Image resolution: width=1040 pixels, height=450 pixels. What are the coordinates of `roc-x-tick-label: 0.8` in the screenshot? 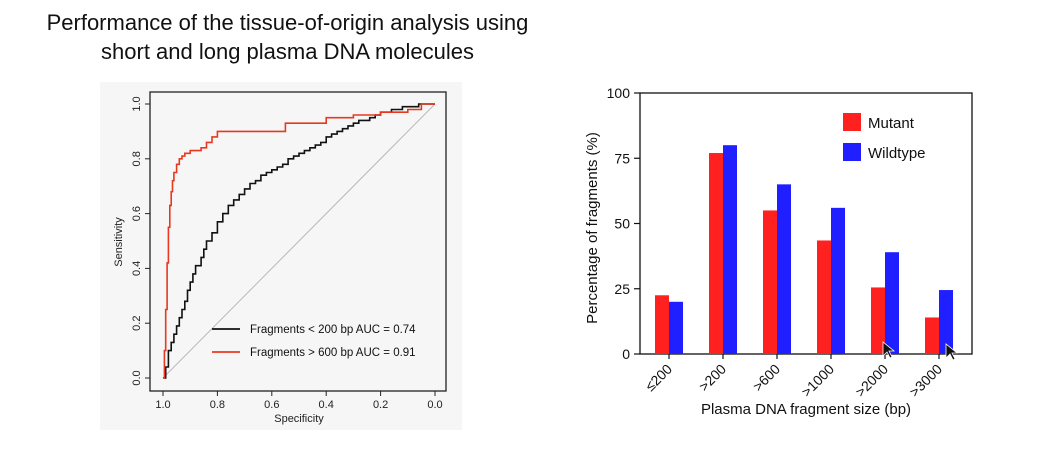 It's located at (217, 405).